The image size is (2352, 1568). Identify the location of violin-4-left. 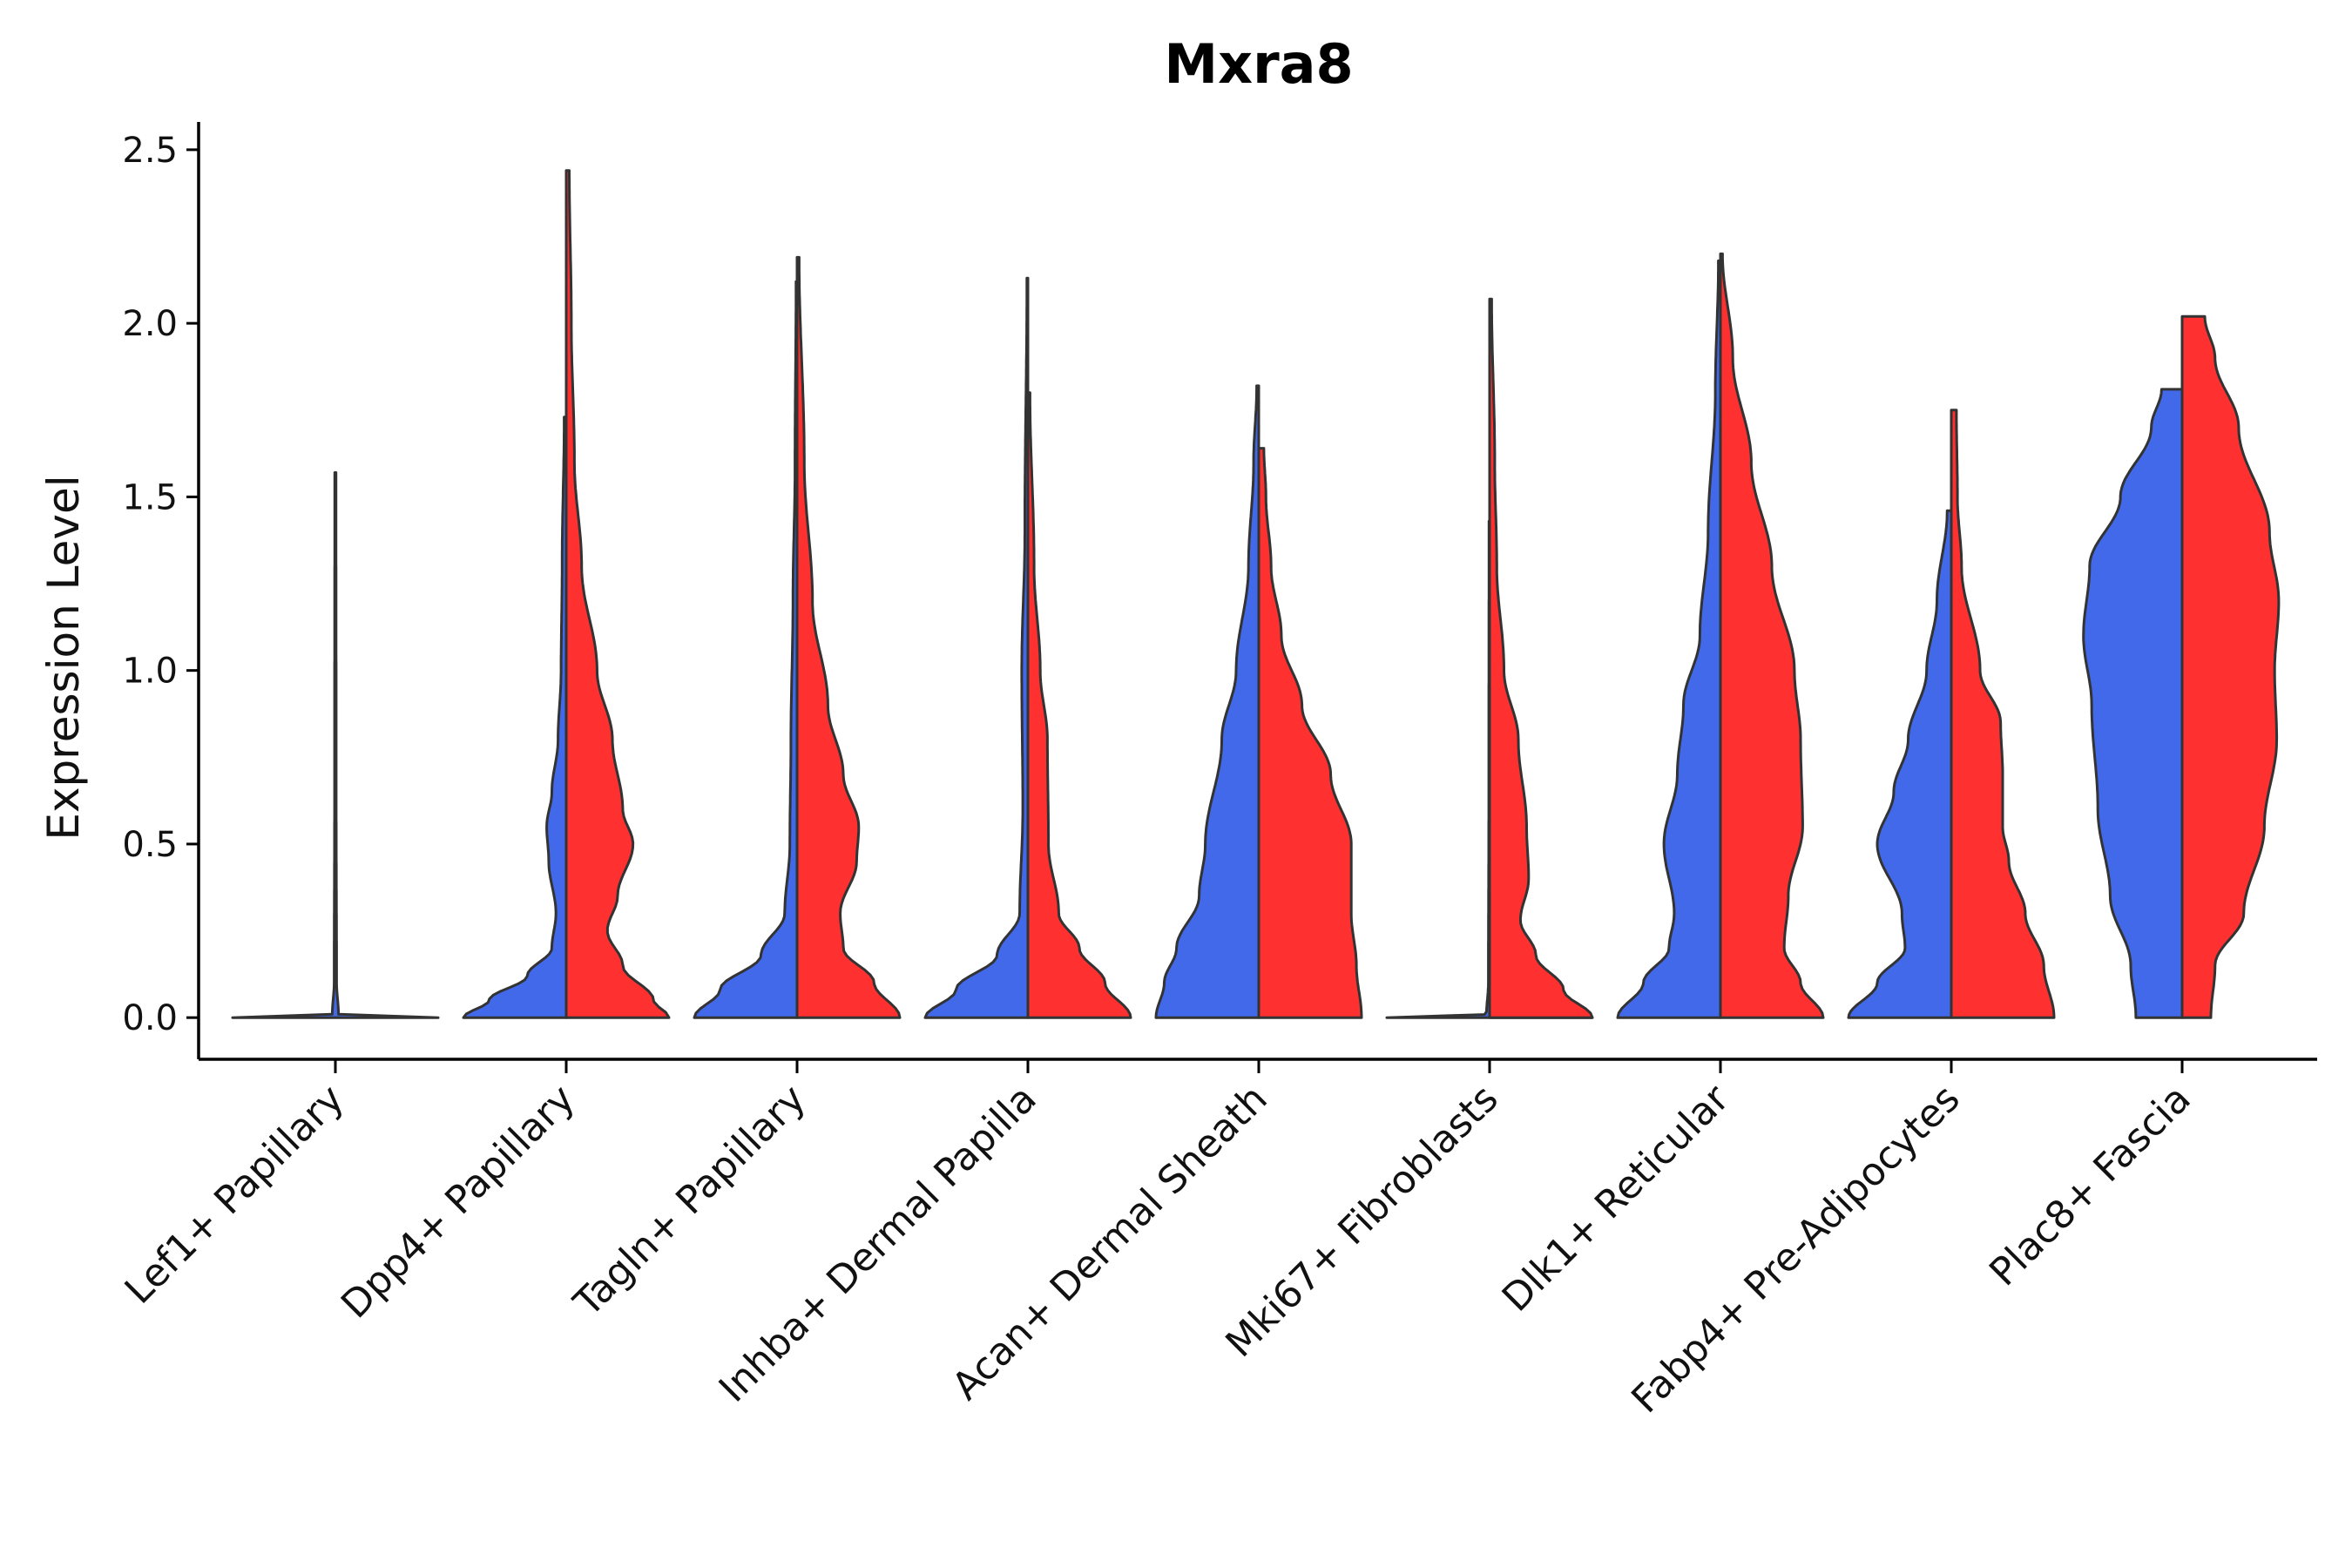
(1207, 702).